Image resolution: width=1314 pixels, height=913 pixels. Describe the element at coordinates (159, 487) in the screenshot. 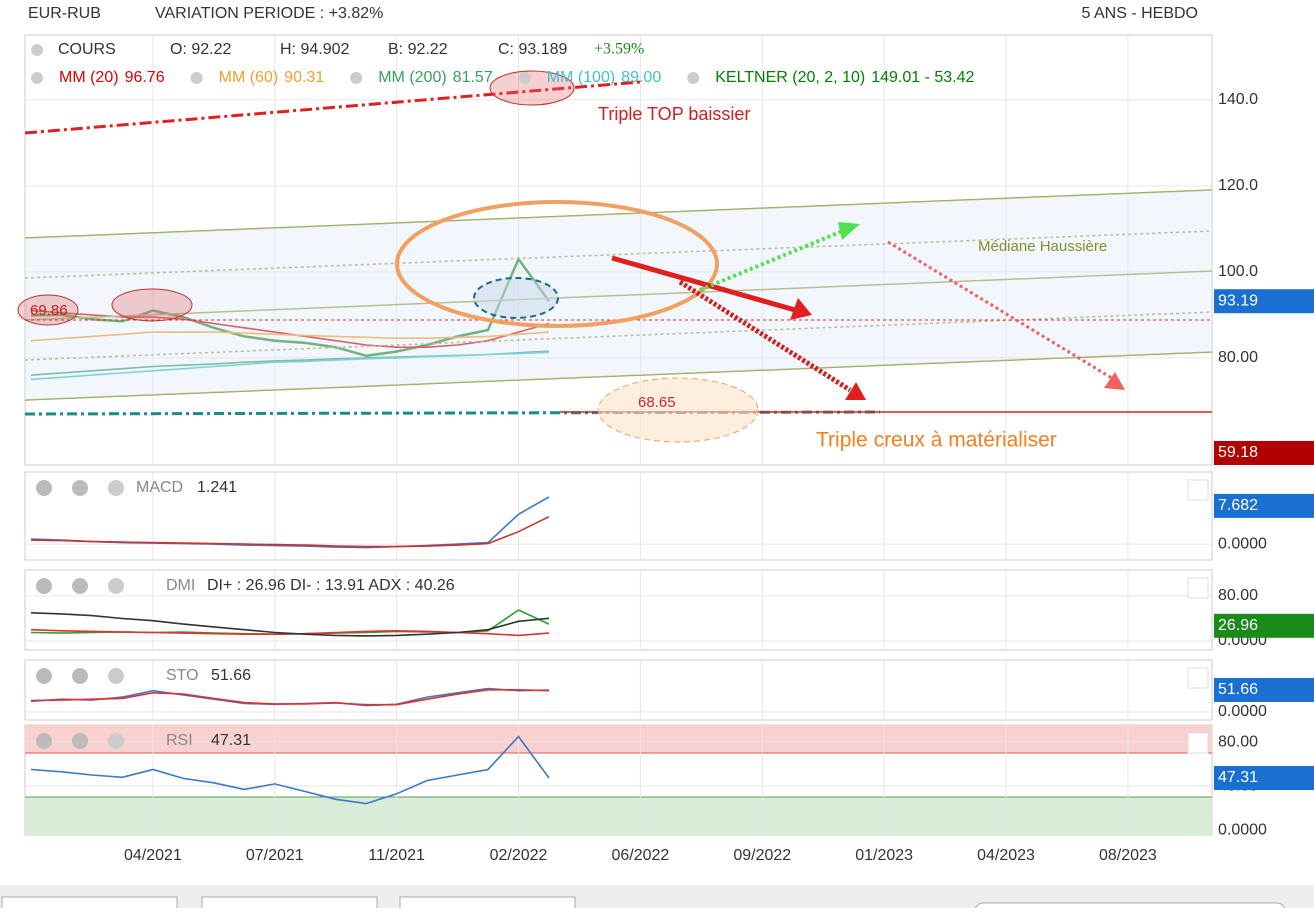

I see `panel-name: MACD` at that location.